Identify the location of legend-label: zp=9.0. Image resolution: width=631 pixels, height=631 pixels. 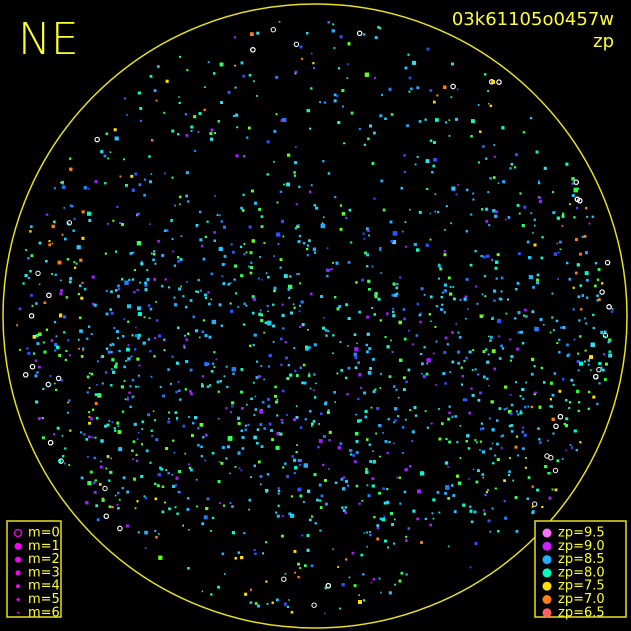
(581, 546).